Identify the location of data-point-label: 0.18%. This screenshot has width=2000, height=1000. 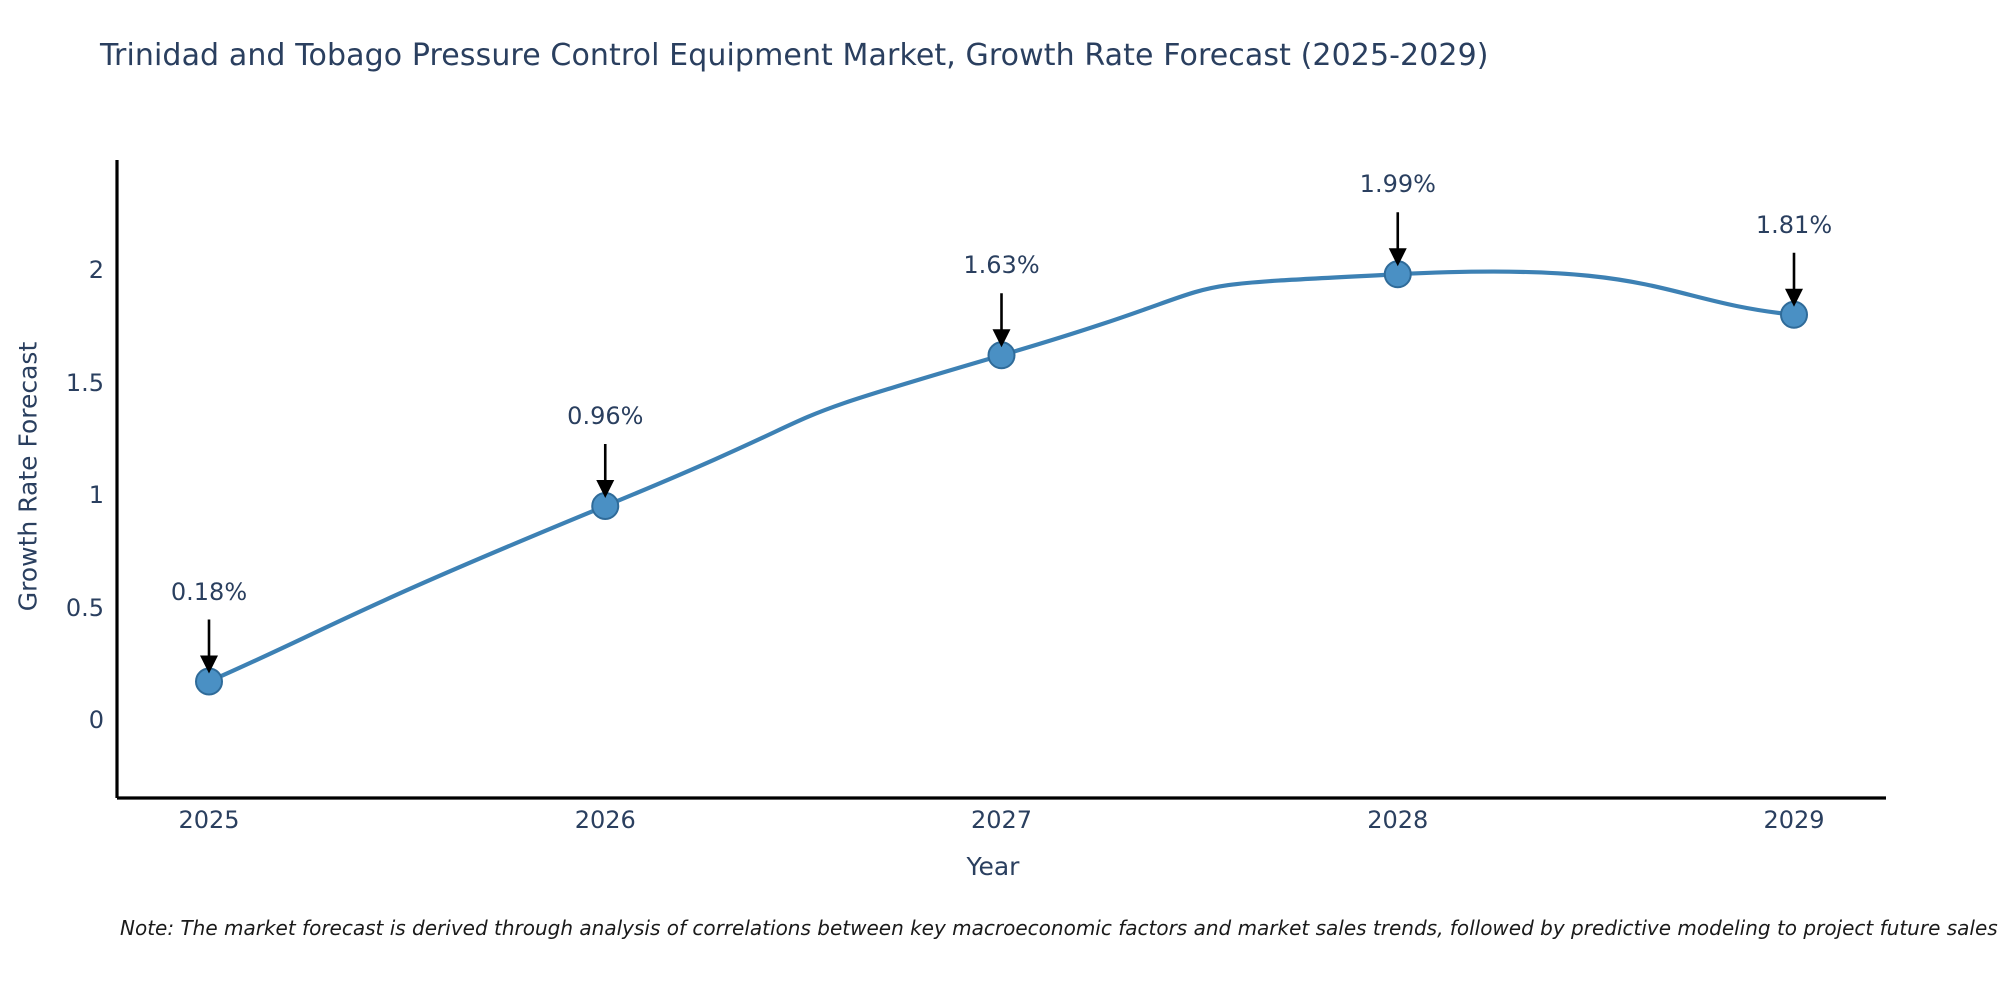
(209, 591).